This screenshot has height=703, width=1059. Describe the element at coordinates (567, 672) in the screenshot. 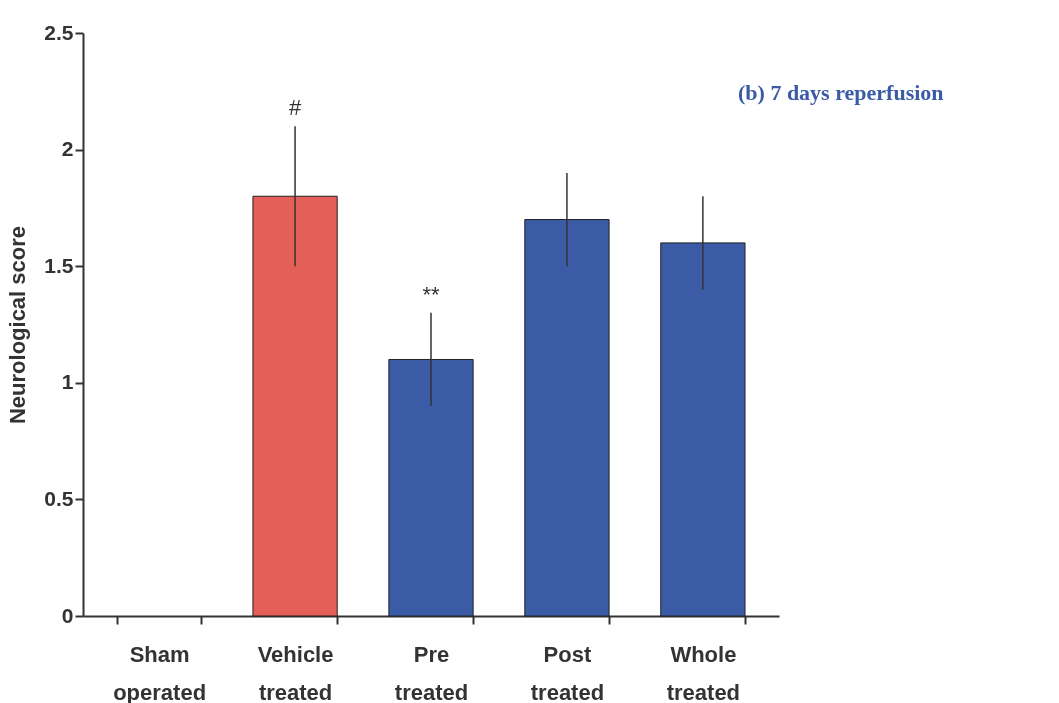

I see `x-tick-label: Post treated` at that location.